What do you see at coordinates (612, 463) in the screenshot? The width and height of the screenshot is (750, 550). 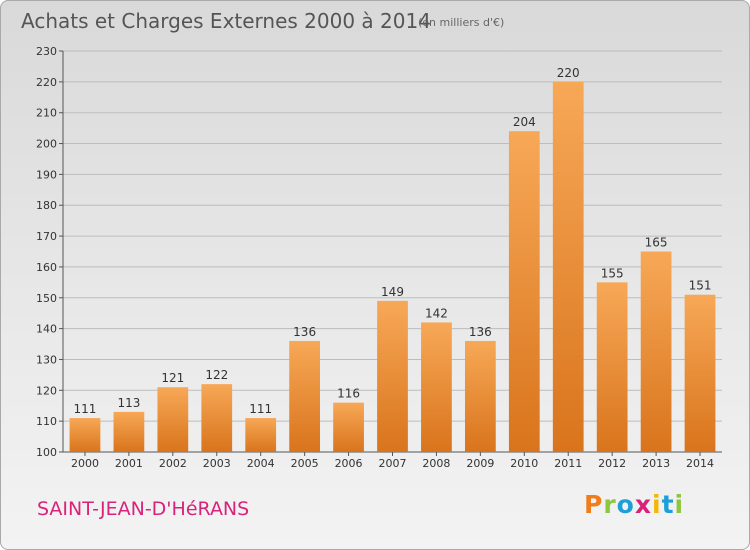 I see `x-tick-label-2012: 2012` at bounding box center [612, 463].